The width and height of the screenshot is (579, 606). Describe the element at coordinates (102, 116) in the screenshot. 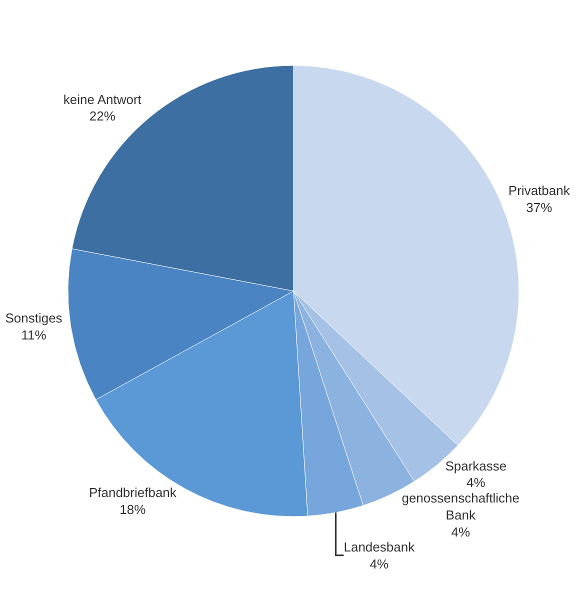

I see `data-label: 22%` at that location.